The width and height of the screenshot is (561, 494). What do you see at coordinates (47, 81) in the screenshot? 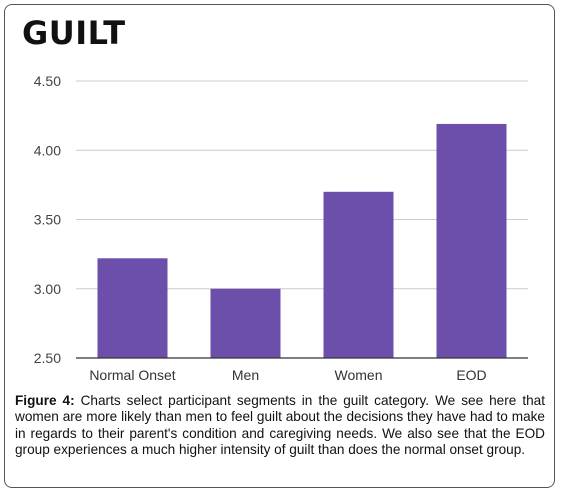
I see `y-tick-label: 4.50` at bounding box center [47, 81].